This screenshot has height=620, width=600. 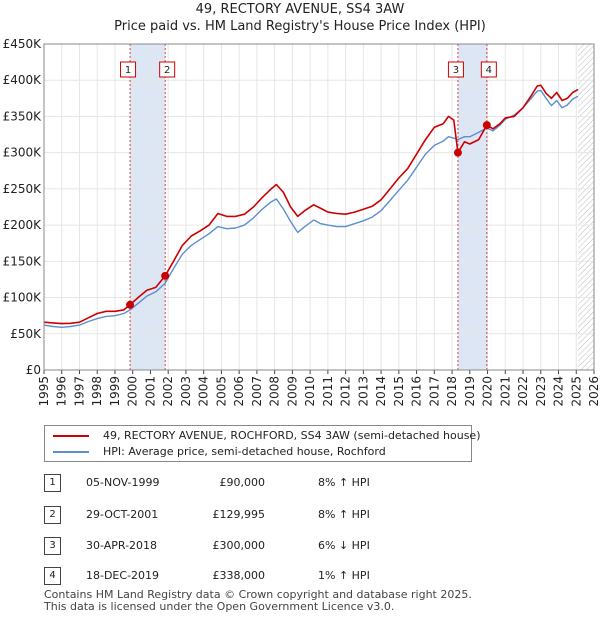 What do you see at coordinates (576, 391) in the screenshot?
I see `x-tick-label: 2025` at bounding box center [576, 391].